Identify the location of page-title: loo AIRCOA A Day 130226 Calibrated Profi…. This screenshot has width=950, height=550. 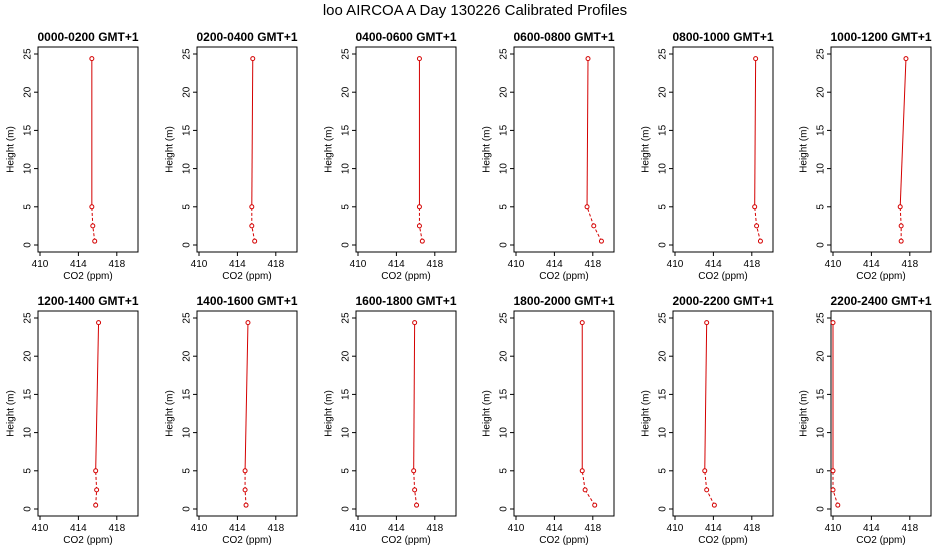
(475, 10).